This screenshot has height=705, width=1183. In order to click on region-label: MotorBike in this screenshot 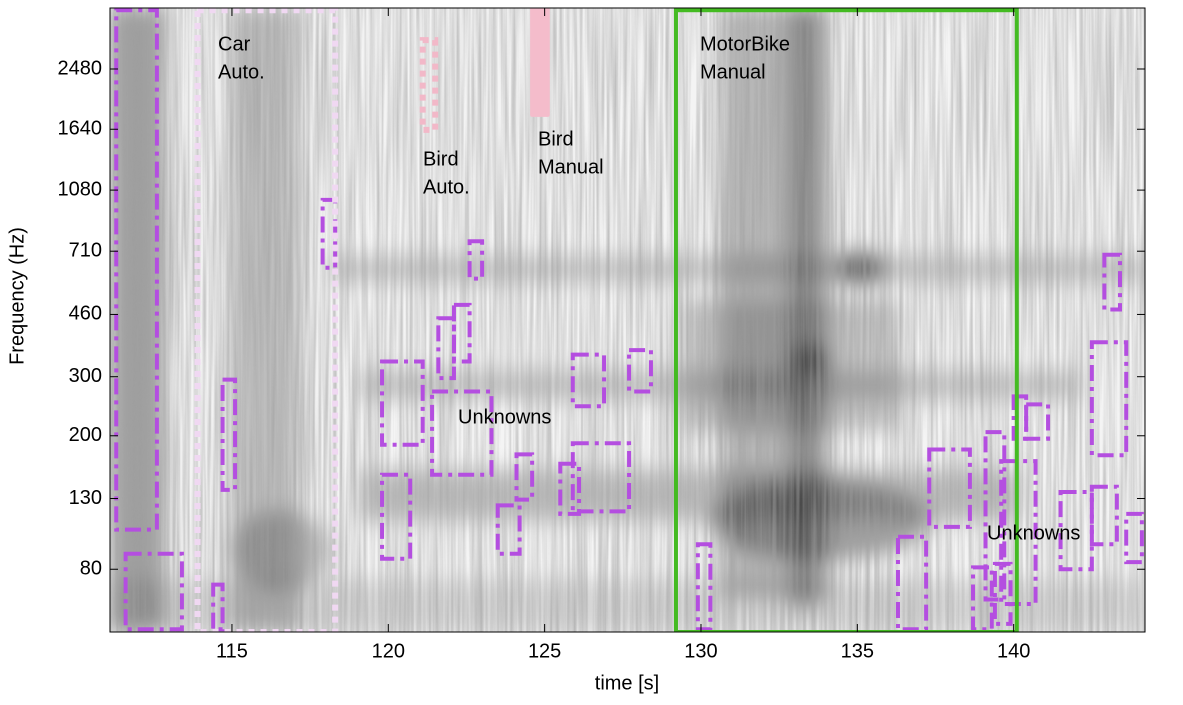, I will do `click(745, 44)`.